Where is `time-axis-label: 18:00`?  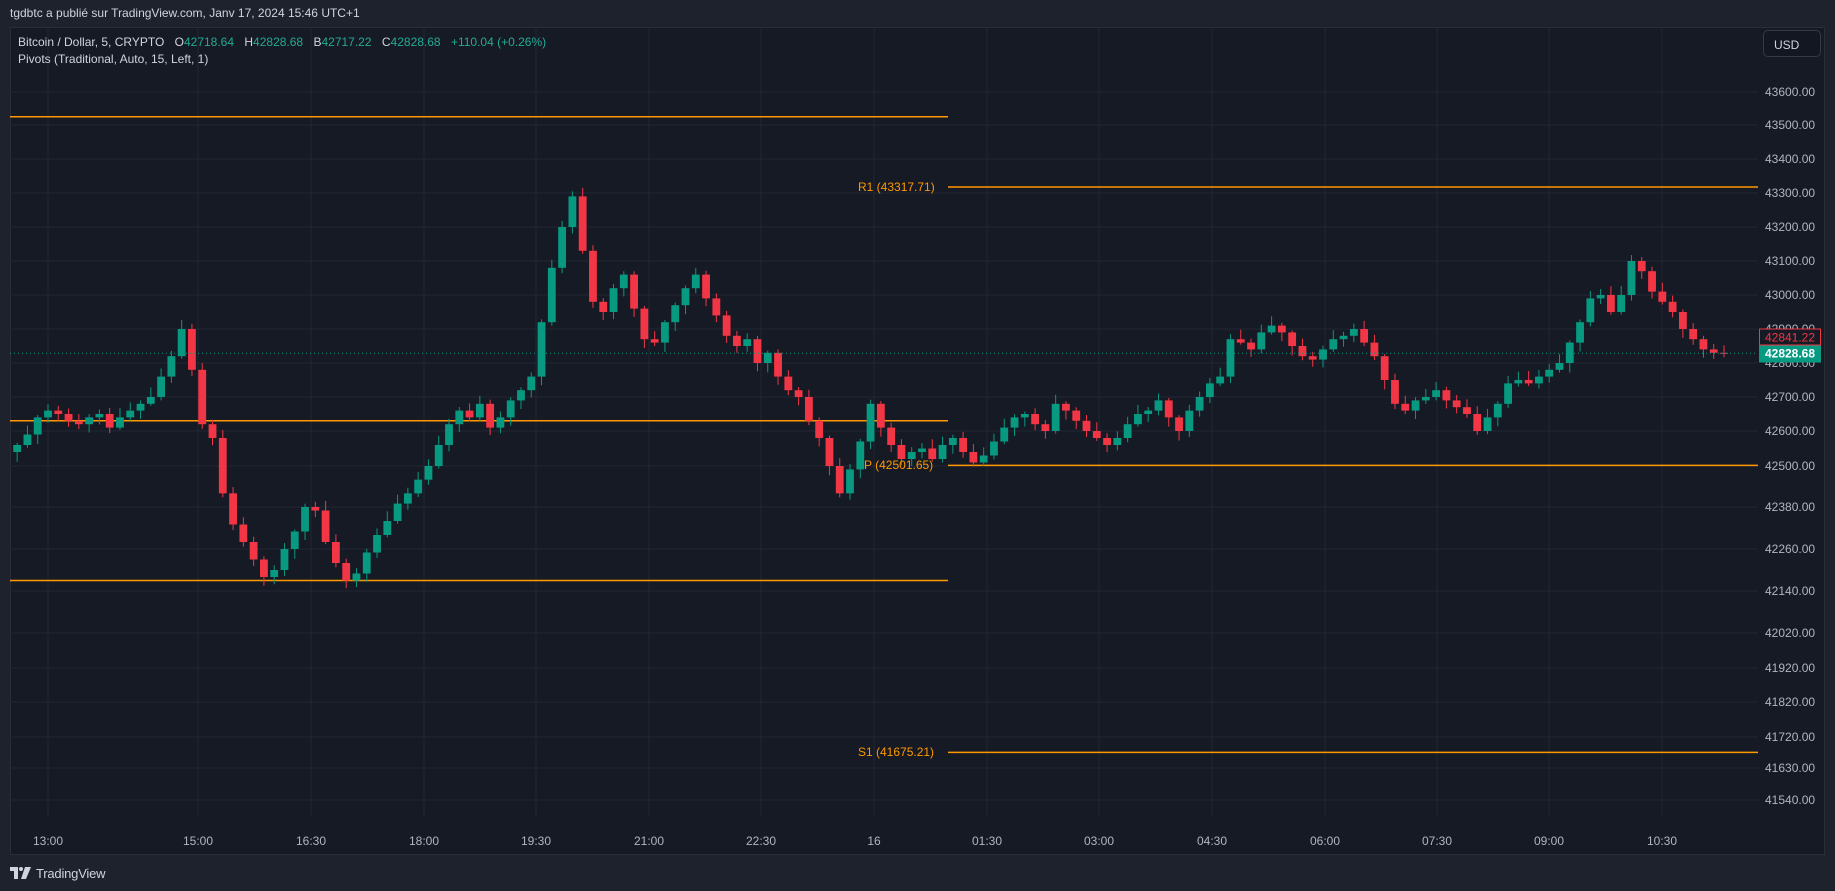
time-axis-label: 18:00 is located at coordinates (424, 841).